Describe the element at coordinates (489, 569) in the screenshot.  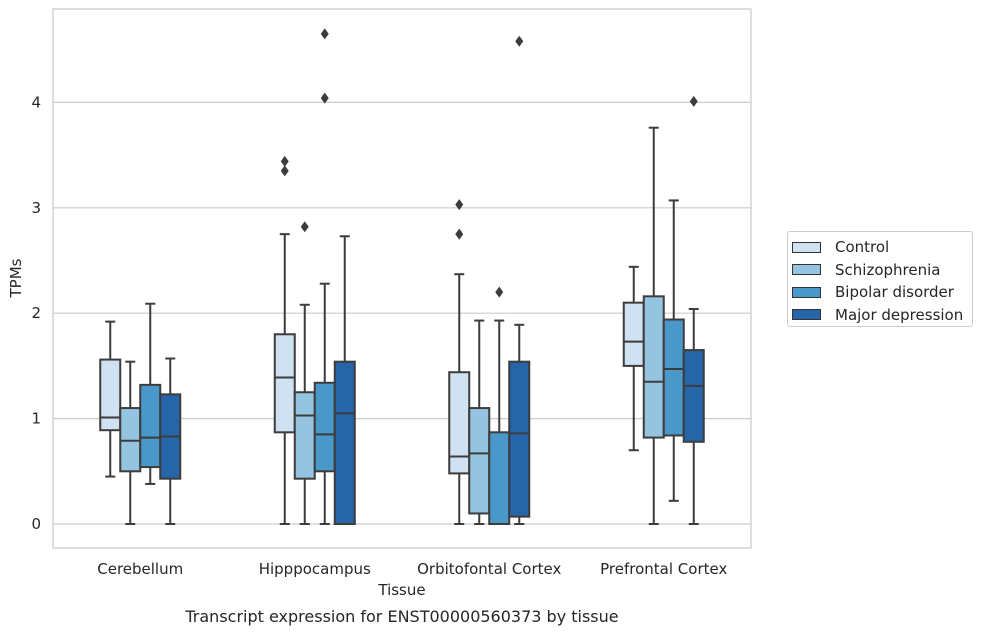
I see `x-tick-label: Orbitofontal Cortex` at that location.